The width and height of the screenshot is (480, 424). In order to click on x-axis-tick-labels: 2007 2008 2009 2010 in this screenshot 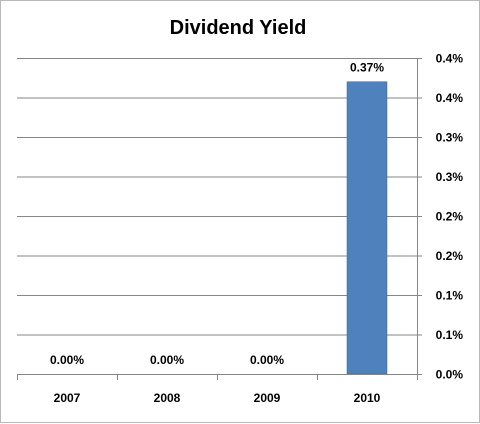, I will do `click(217, 398)`.